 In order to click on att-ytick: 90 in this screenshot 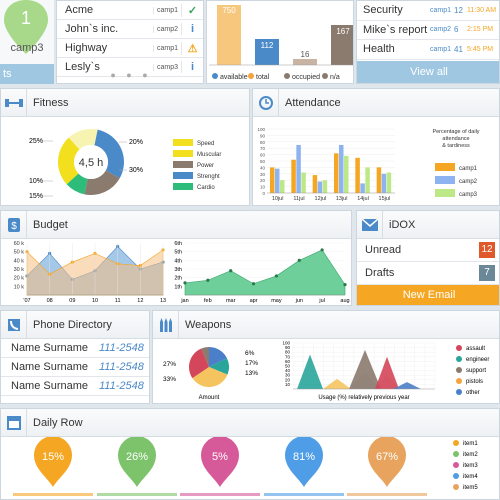, I will do `click(263, 135)`.